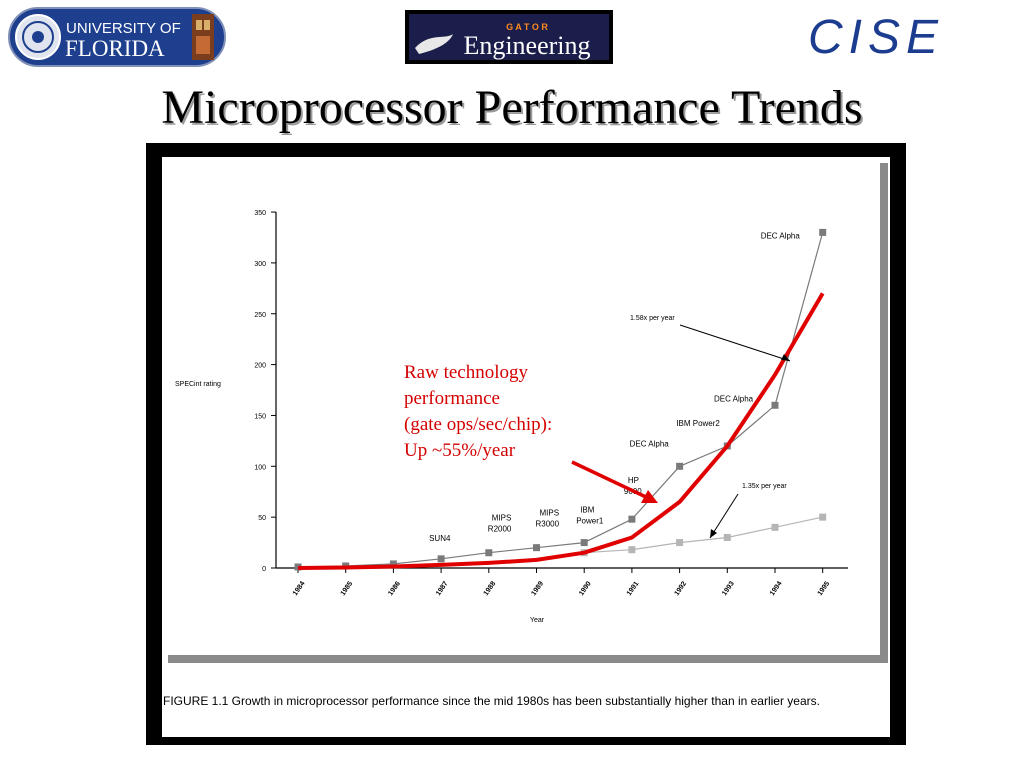 The image size is (1024, 768). I want to click on annotation-line: performance, so click(452, 398).